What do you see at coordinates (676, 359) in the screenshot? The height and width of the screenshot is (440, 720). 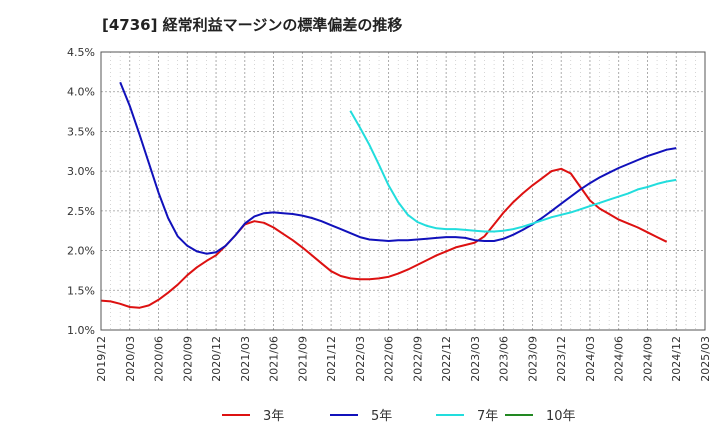 I see `x-tick-label: 2024/12` at bounding box center [676, 359].